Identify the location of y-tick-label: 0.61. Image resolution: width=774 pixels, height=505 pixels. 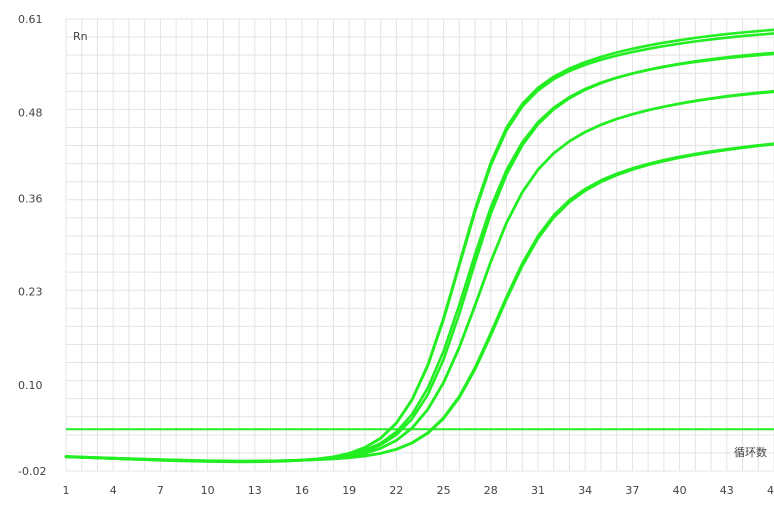
(30, 19).